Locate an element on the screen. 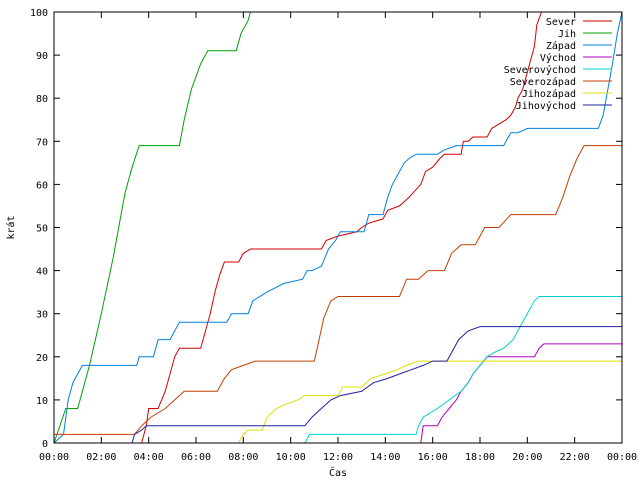 The image size is (640, 480). y-axis-label: krát is located at coordinates (11, 227).